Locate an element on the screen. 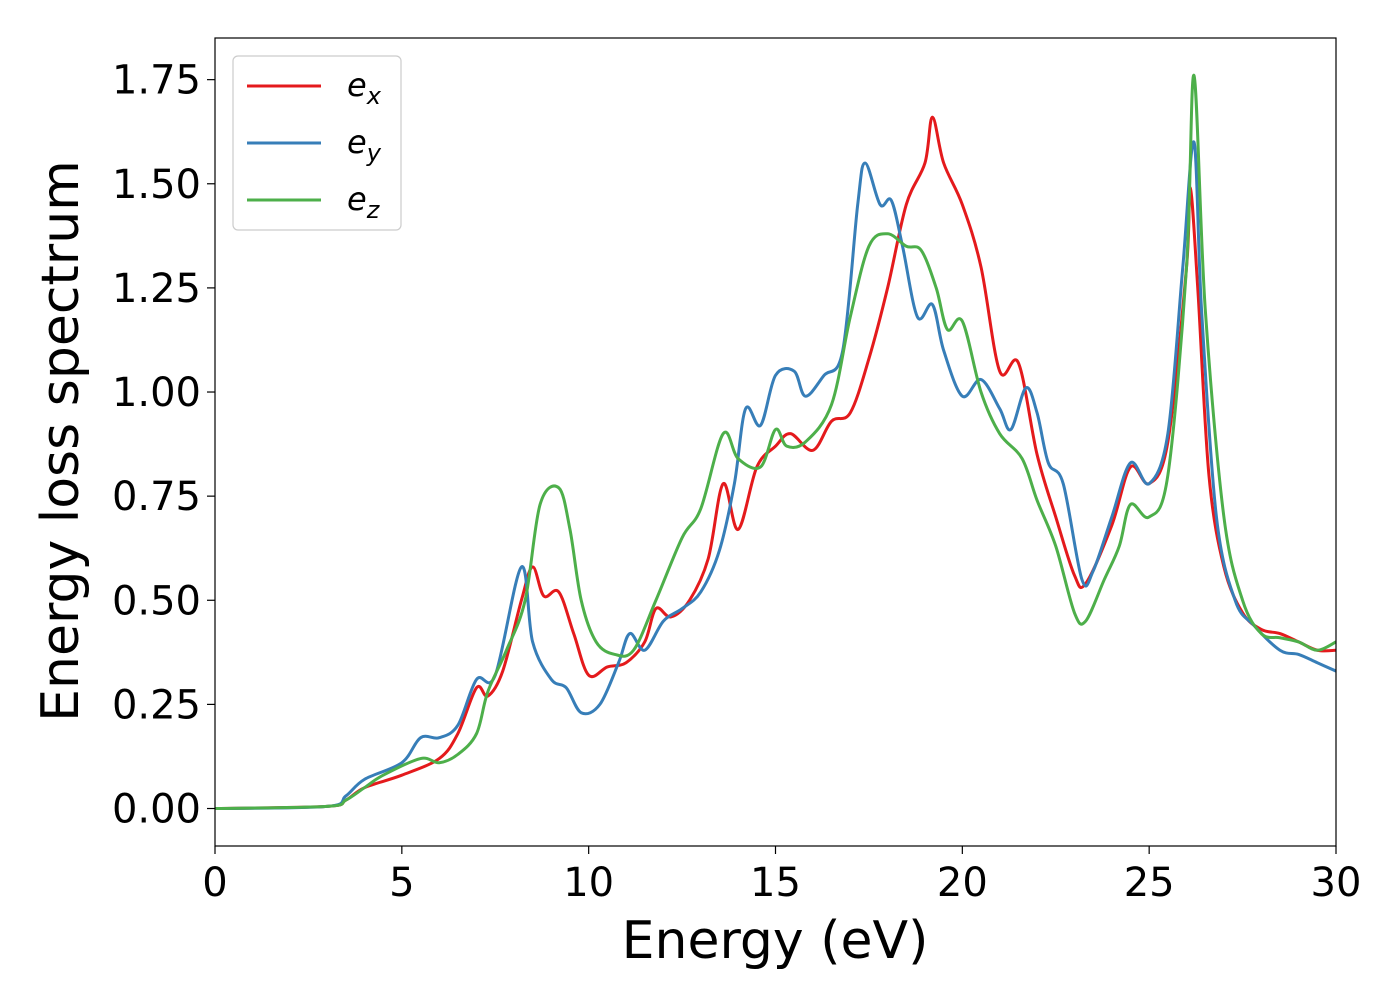  y-tick-label: 0.50 is located at coordinates (156, 601).